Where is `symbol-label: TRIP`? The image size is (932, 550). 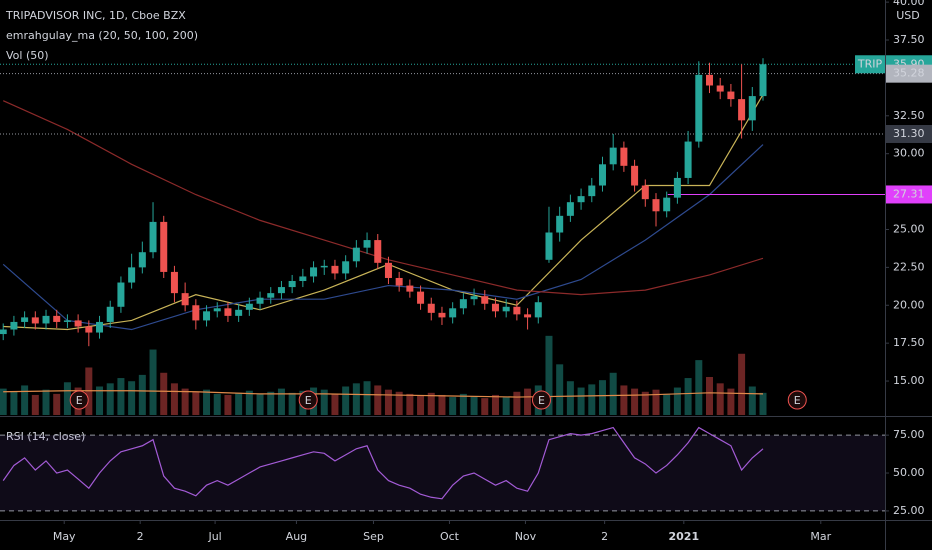
symbol-label: TRIP is located at coordinates (870, 63).